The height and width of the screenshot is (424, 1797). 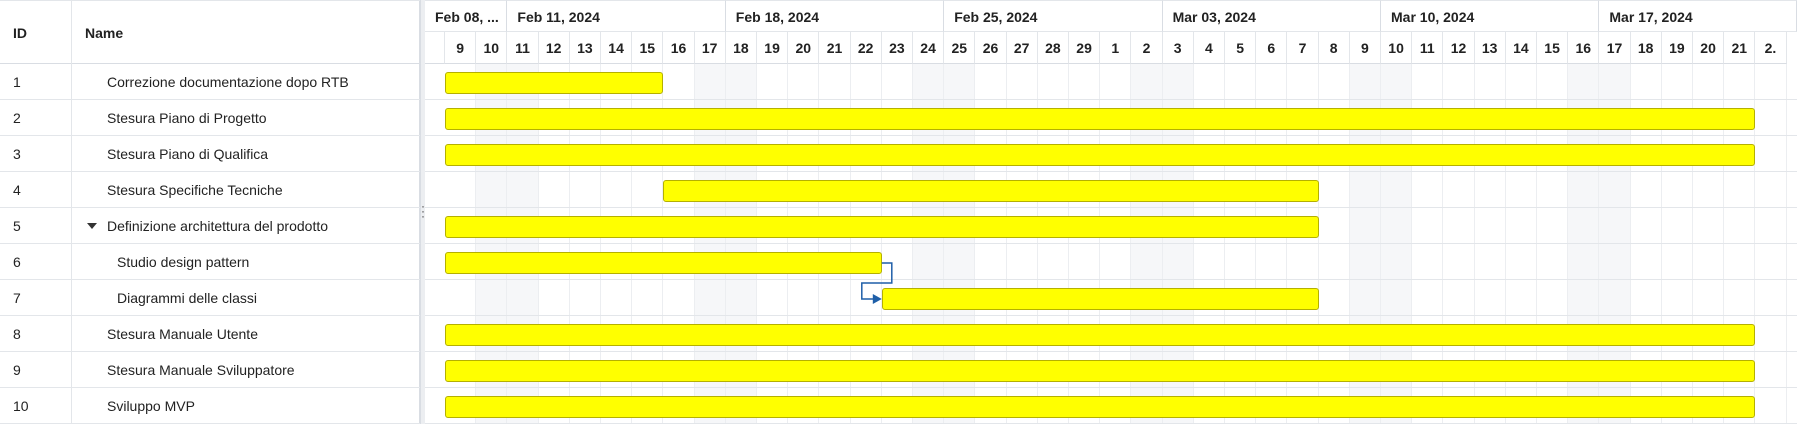 What do you see at coordinates (1053, 48) in the screenshot?
I see `day-header-cell: 28` at bounding box center [1053, 48].